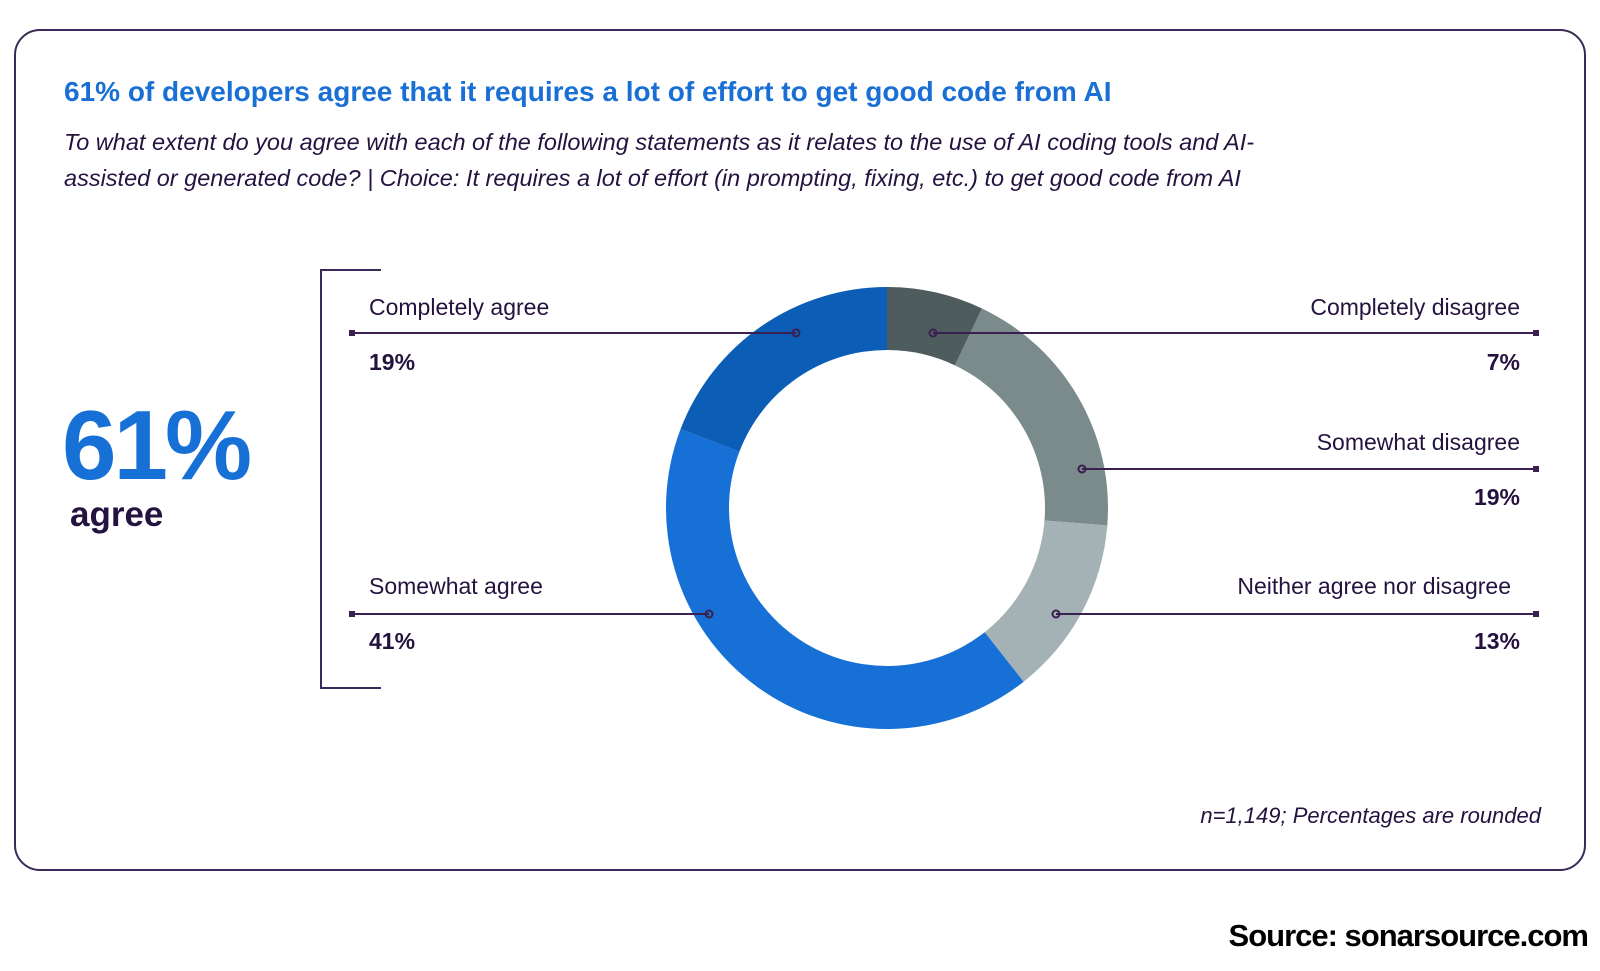 Image resolution: width=1600 pixels, height=971 pixels. Describe the element at coordinates (392, 362) in the screenshot. I see `value-completely-agree: 19%` at that location.